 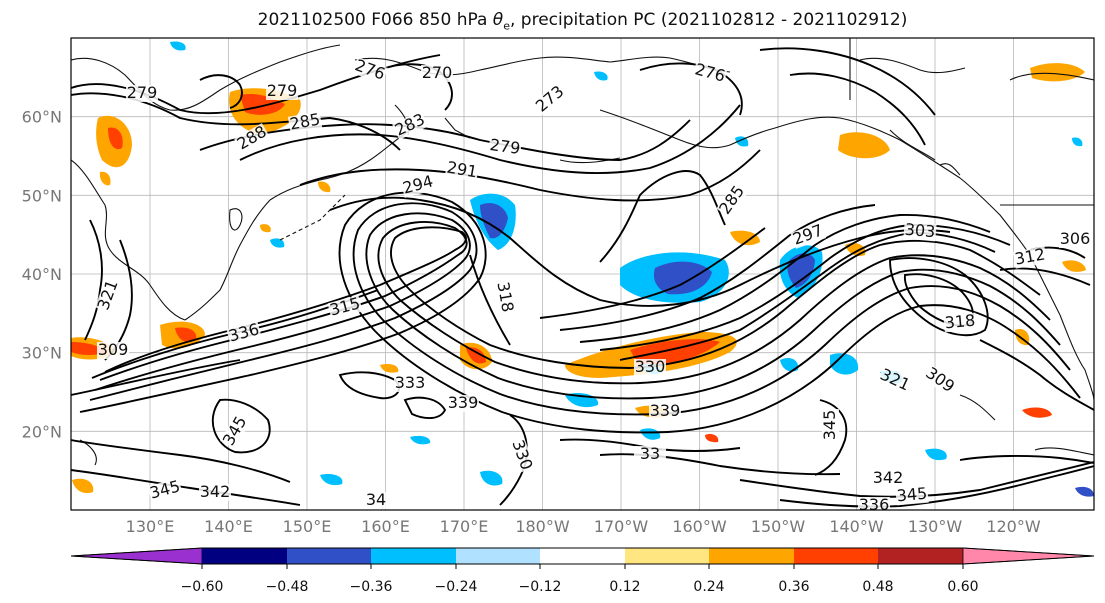 What do you see at coordinates (202, 587) in the screenshot?
I see `colorbar-tick-label: −0.60` at bounding box center [202, 587].